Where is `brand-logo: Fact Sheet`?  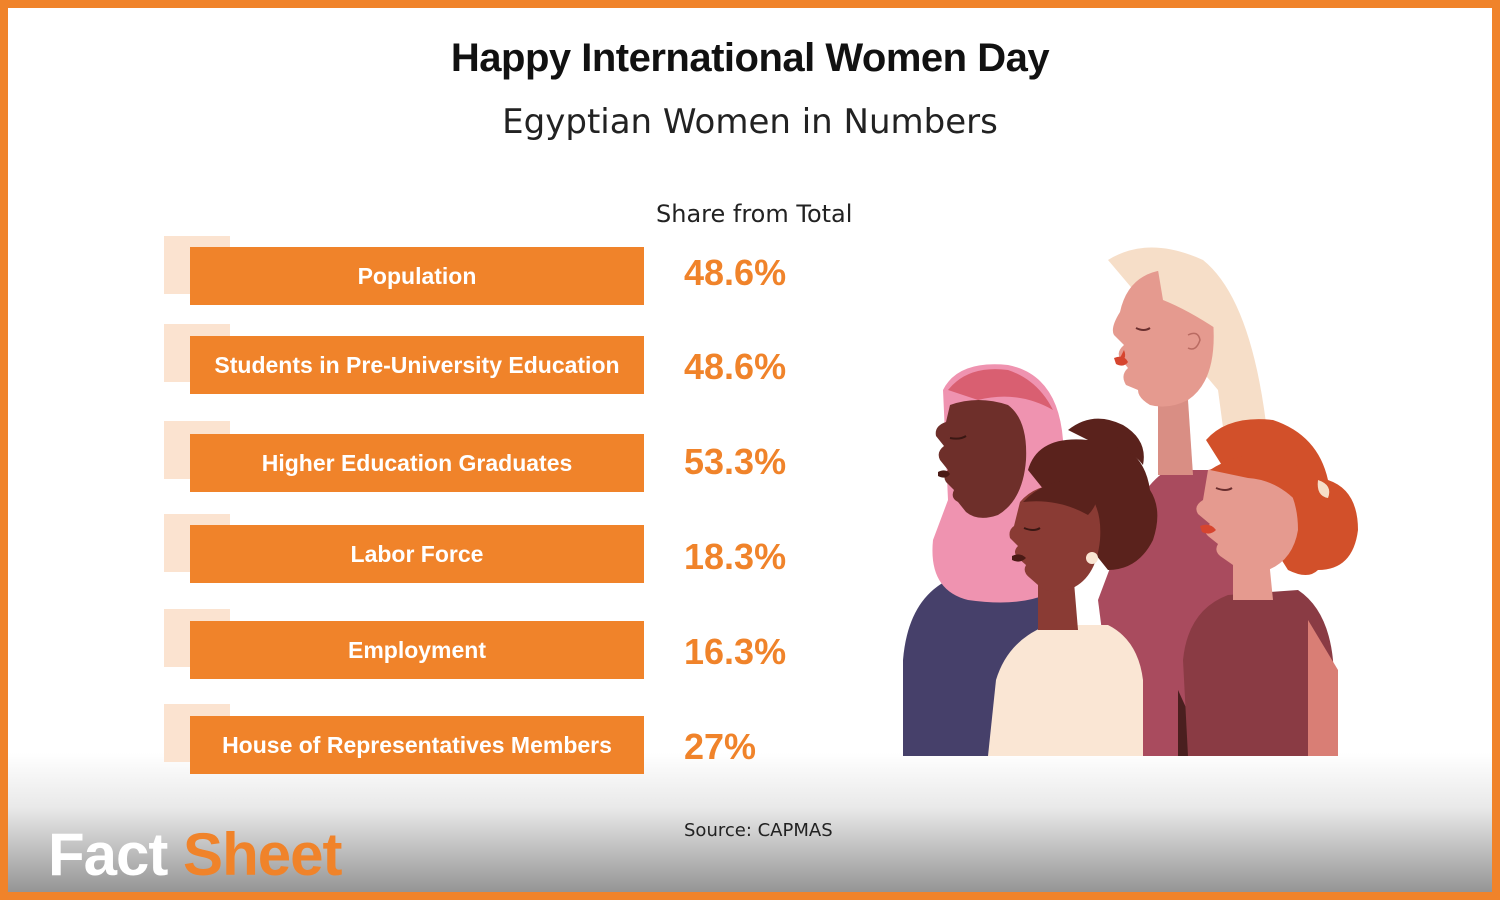 brand-logo: Fact Sheet is located at coordinates (195, 854).